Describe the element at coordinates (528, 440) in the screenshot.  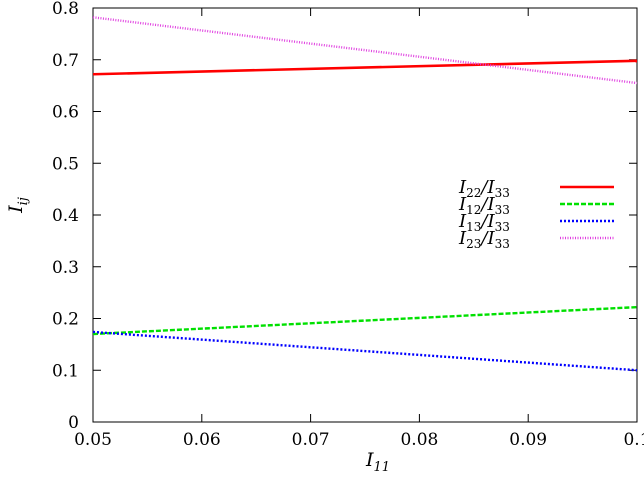
I see `x-tick-label: 0.09` at that location.